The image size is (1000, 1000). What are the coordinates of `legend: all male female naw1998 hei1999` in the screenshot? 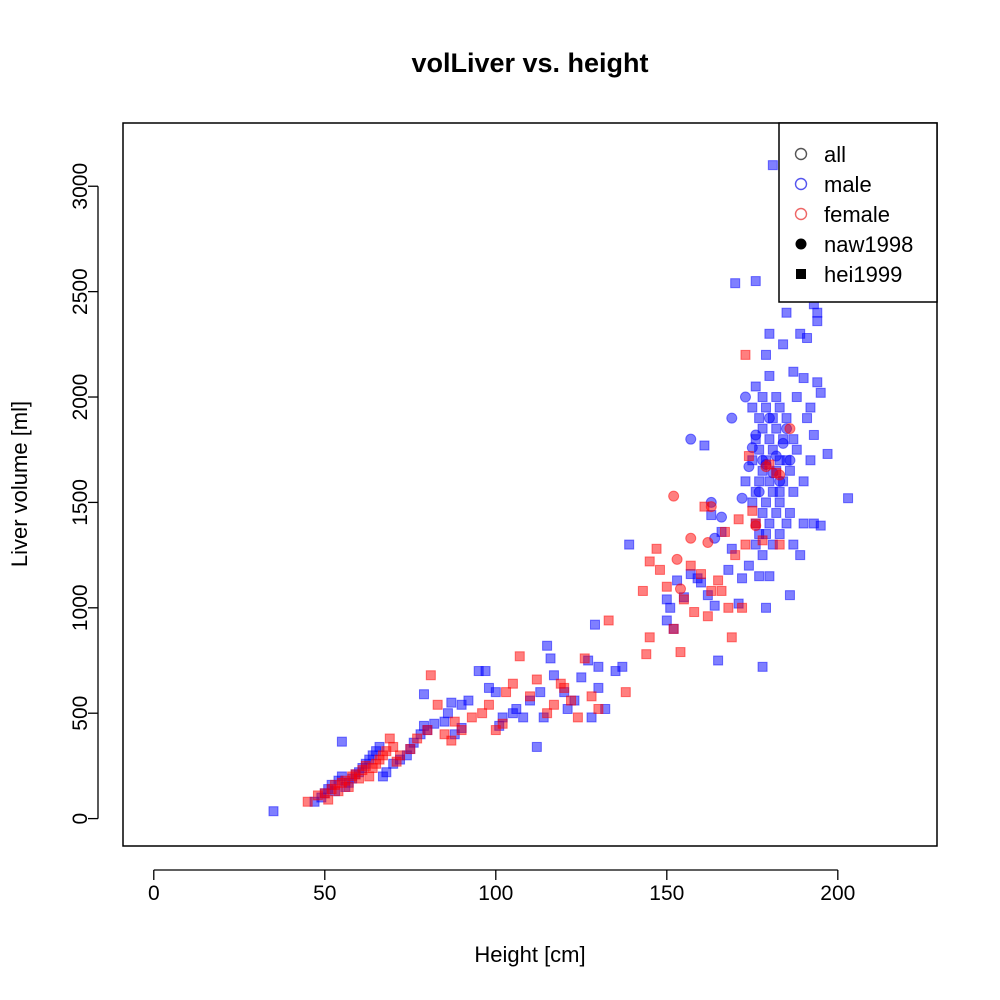 It's located at (858, 212).